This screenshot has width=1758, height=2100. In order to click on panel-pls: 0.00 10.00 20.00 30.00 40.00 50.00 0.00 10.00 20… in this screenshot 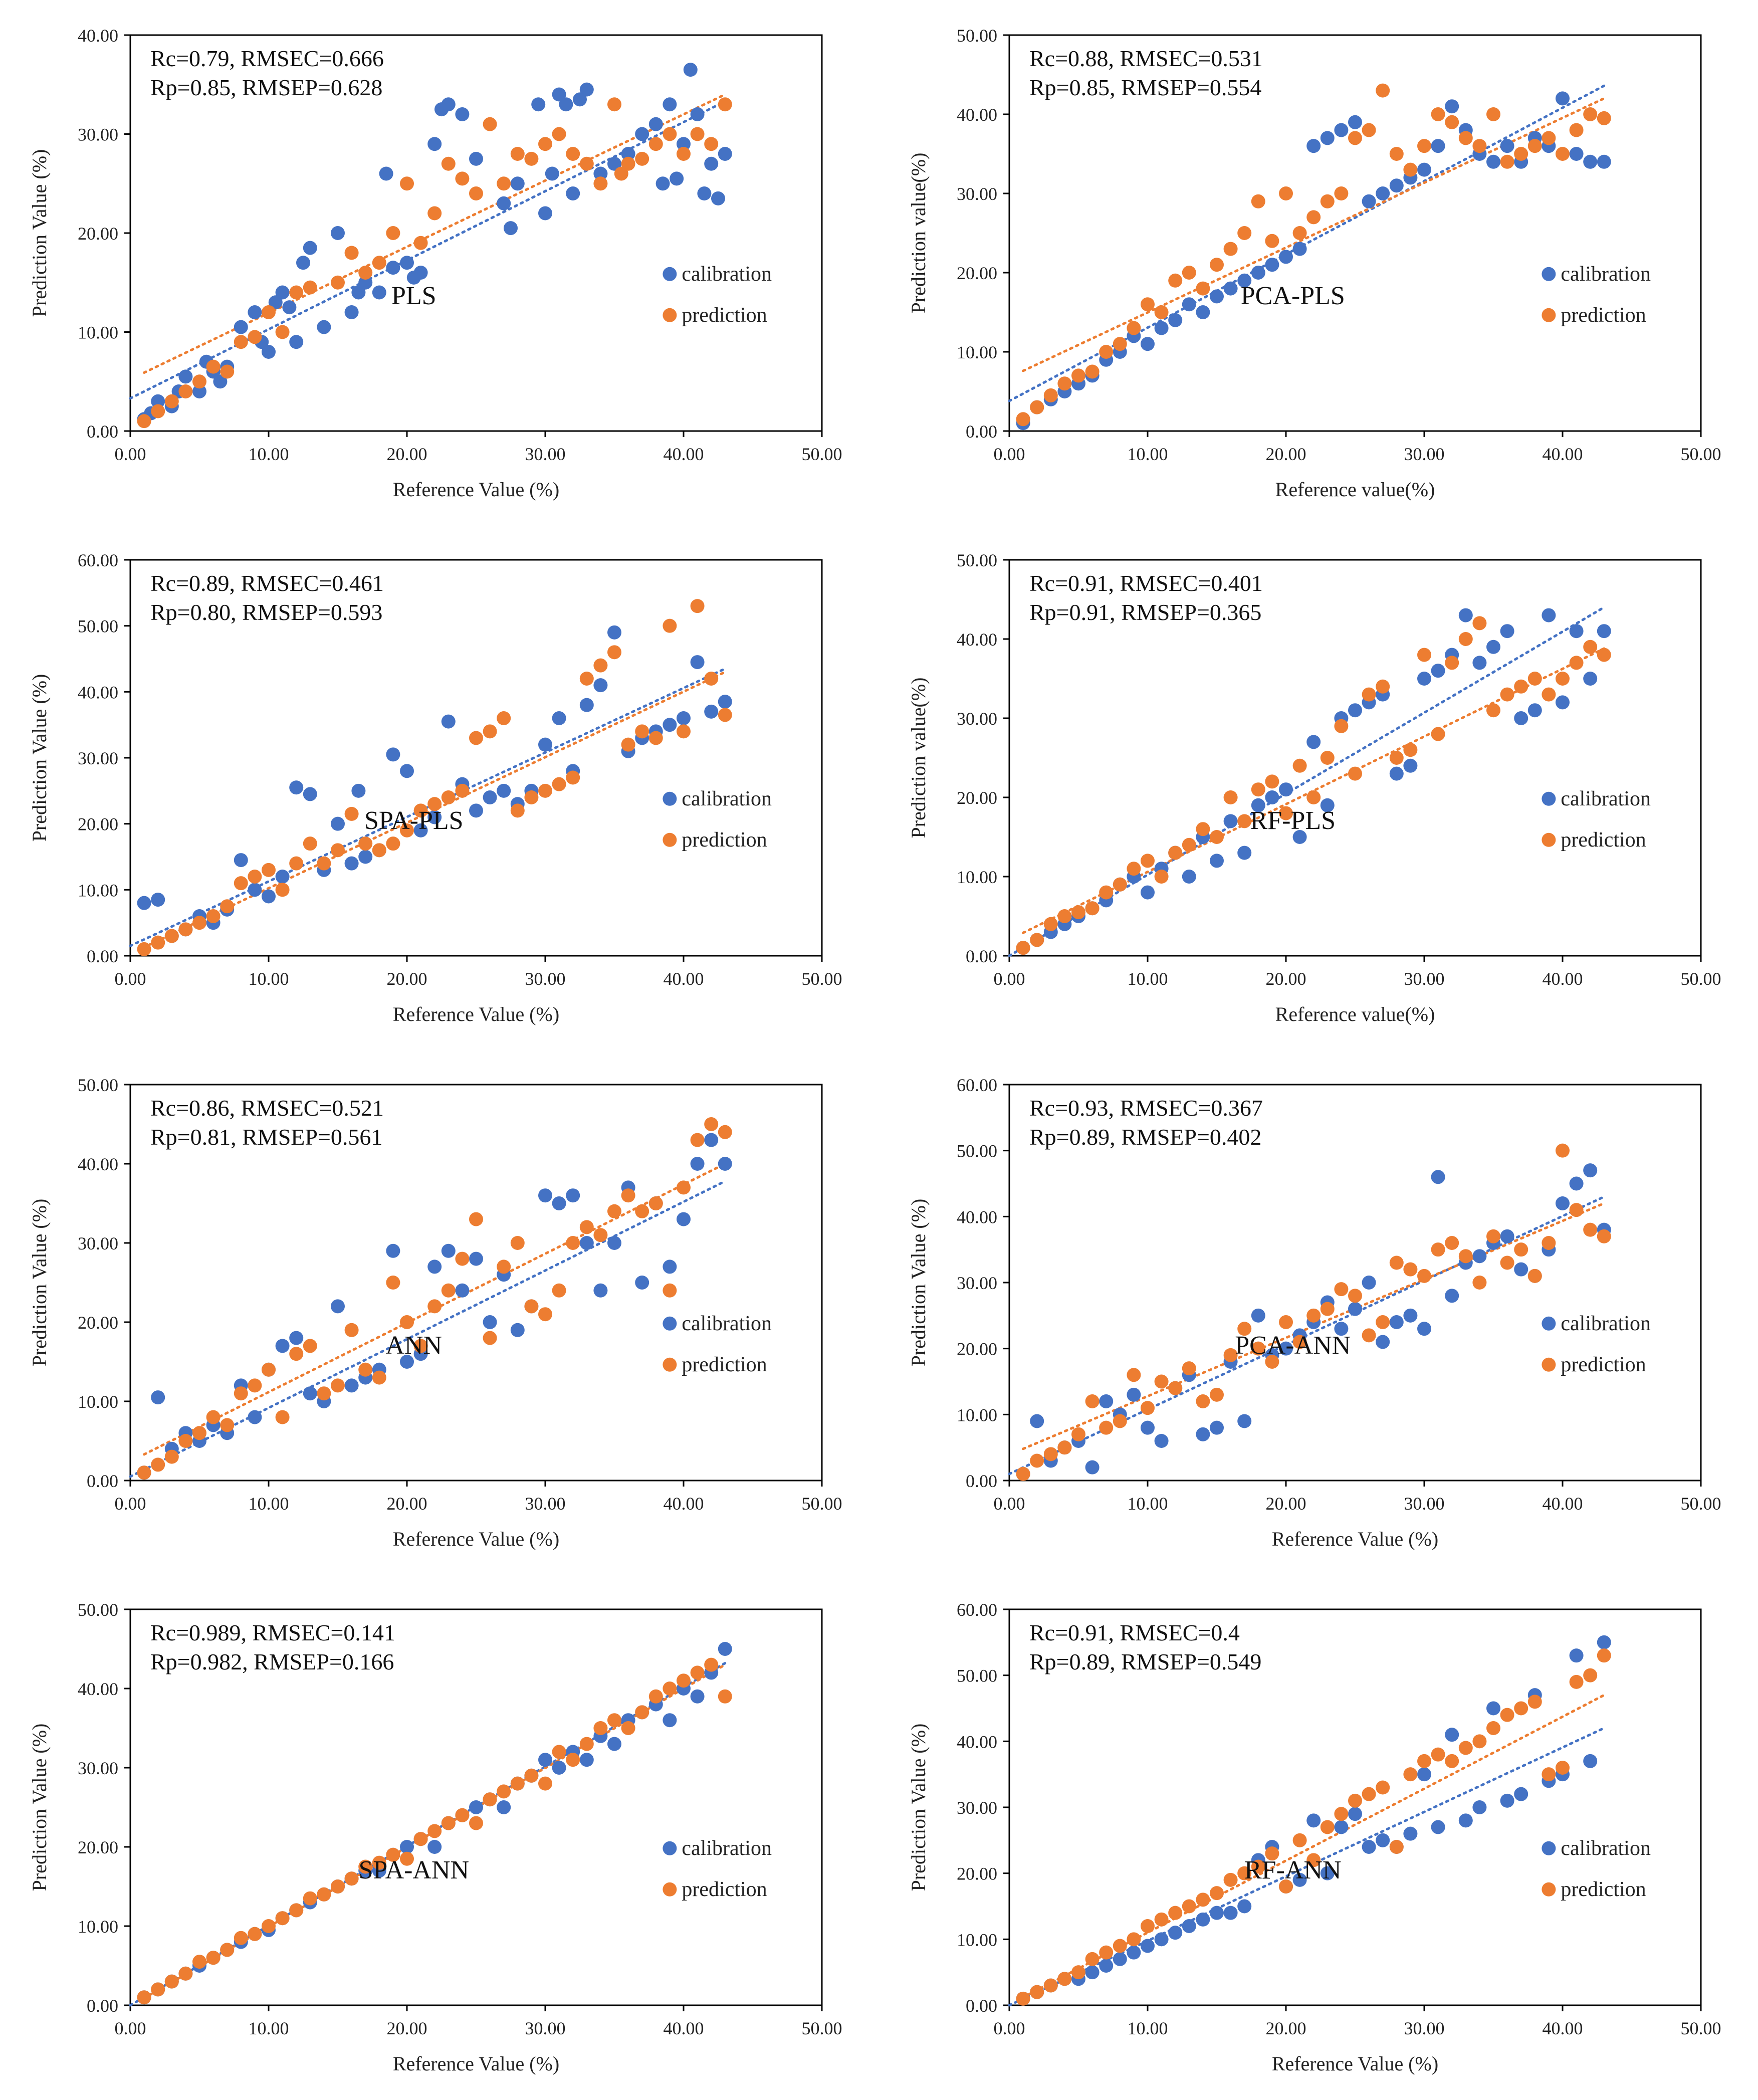, I will do `click(439, 262)`.